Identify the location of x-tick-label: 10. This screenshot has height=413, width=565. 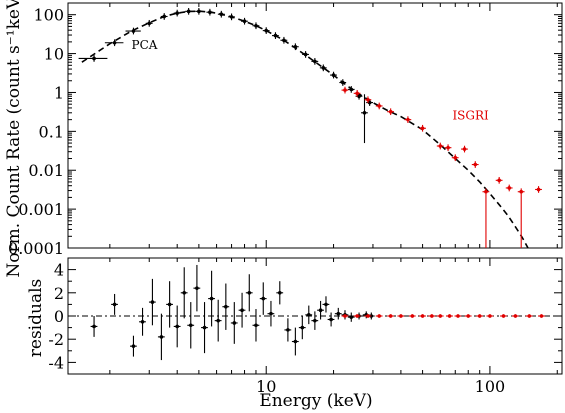
(266, 386).